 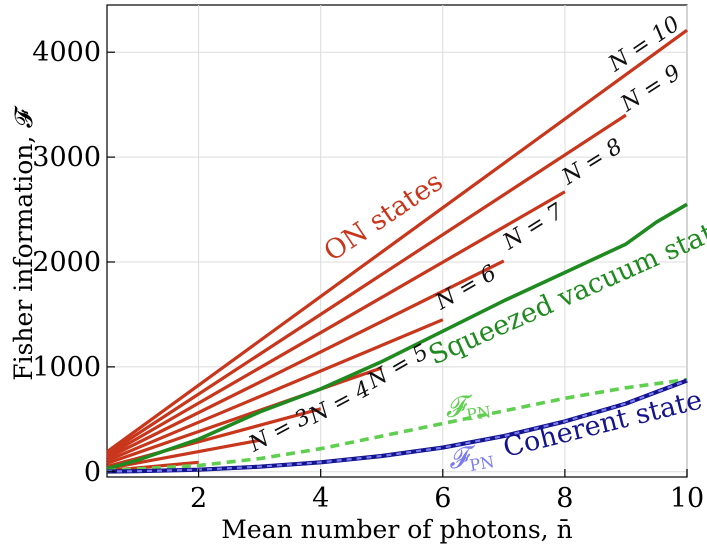 I want to click on y-tick-label-2000: 2000, so click(x=66, y=262).